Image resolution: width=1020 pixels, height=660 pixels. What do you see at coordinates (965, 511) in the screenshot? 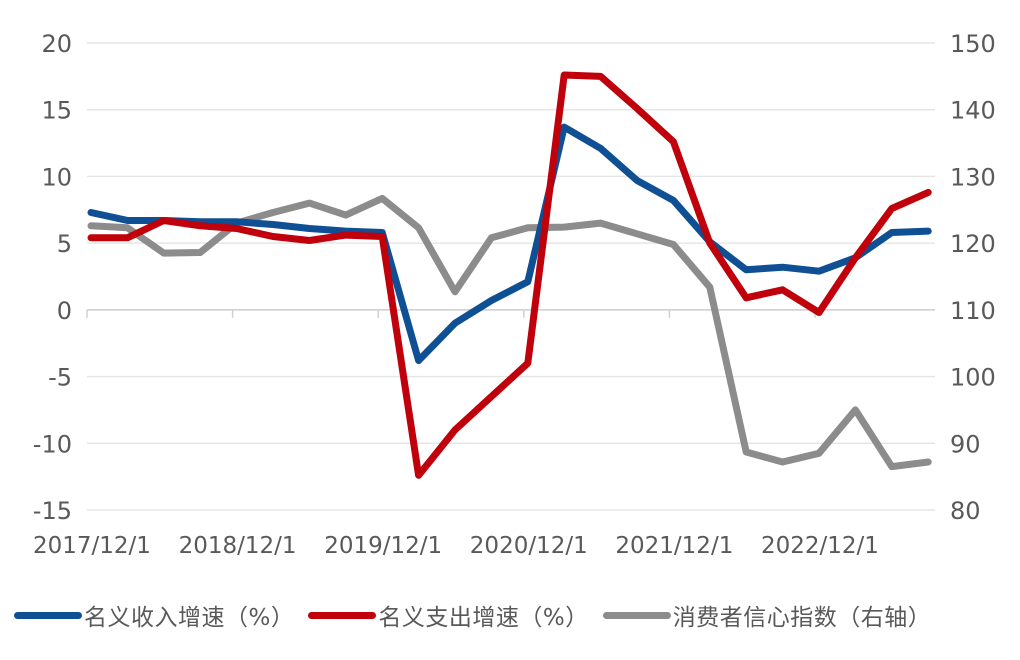
I see `y-tick-label-right: 80` at bounding box center [965, 511].